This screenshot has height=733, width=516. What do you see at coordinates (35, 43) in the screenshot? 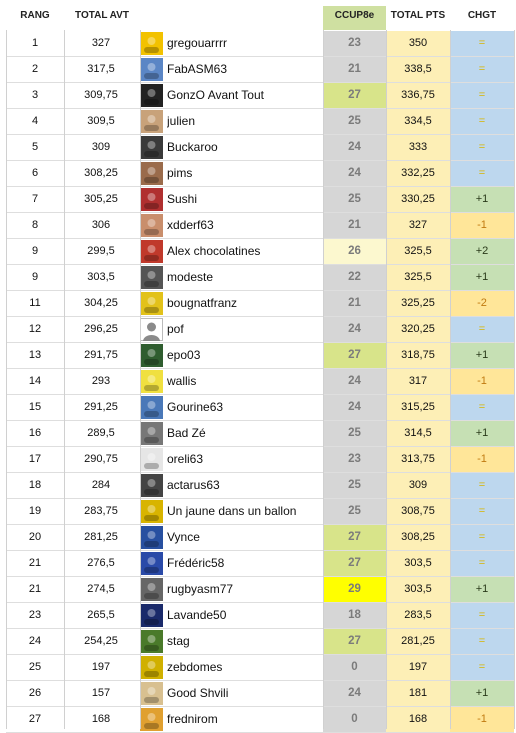
I see `rank-cell: 1` at bounding box center [35, 43].